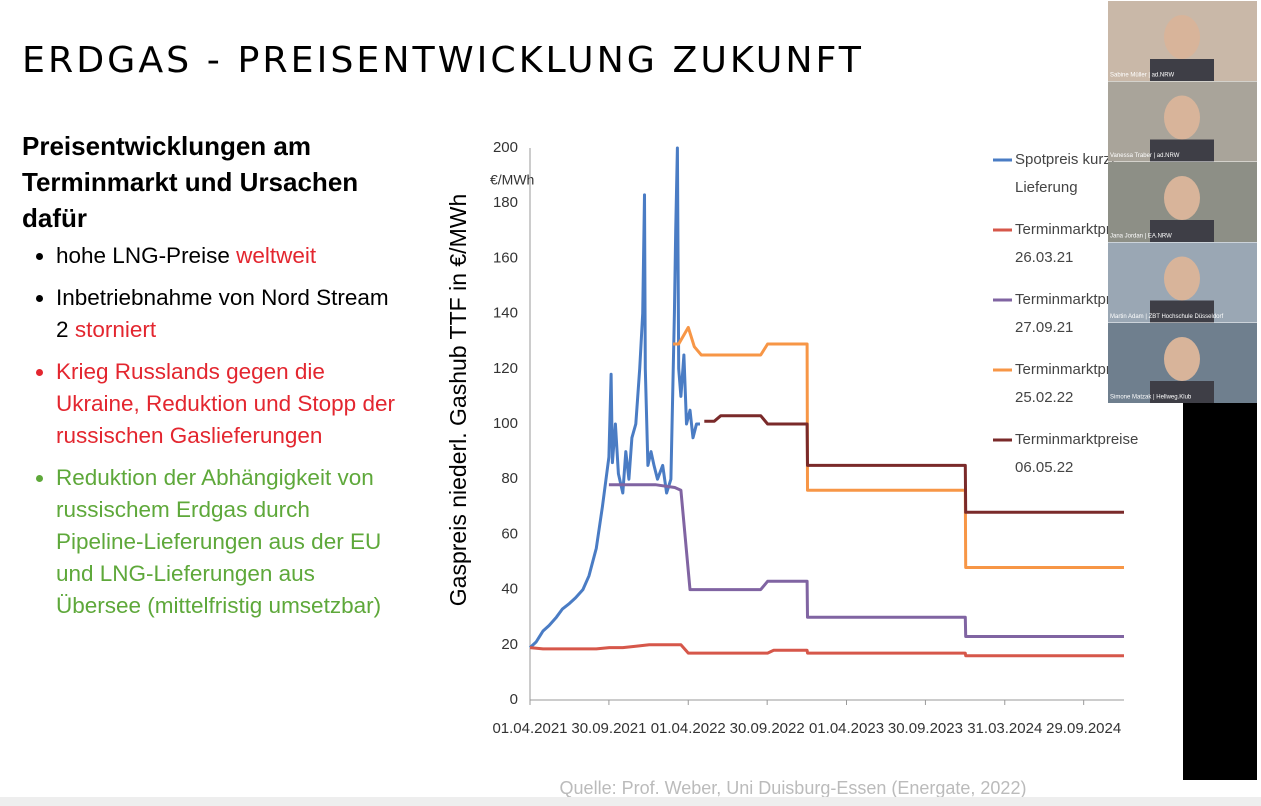  What do you see at coordinates (505, 147) in the screenshot?
I see `y-tick-label: 200` at bounding box center [505, 147].